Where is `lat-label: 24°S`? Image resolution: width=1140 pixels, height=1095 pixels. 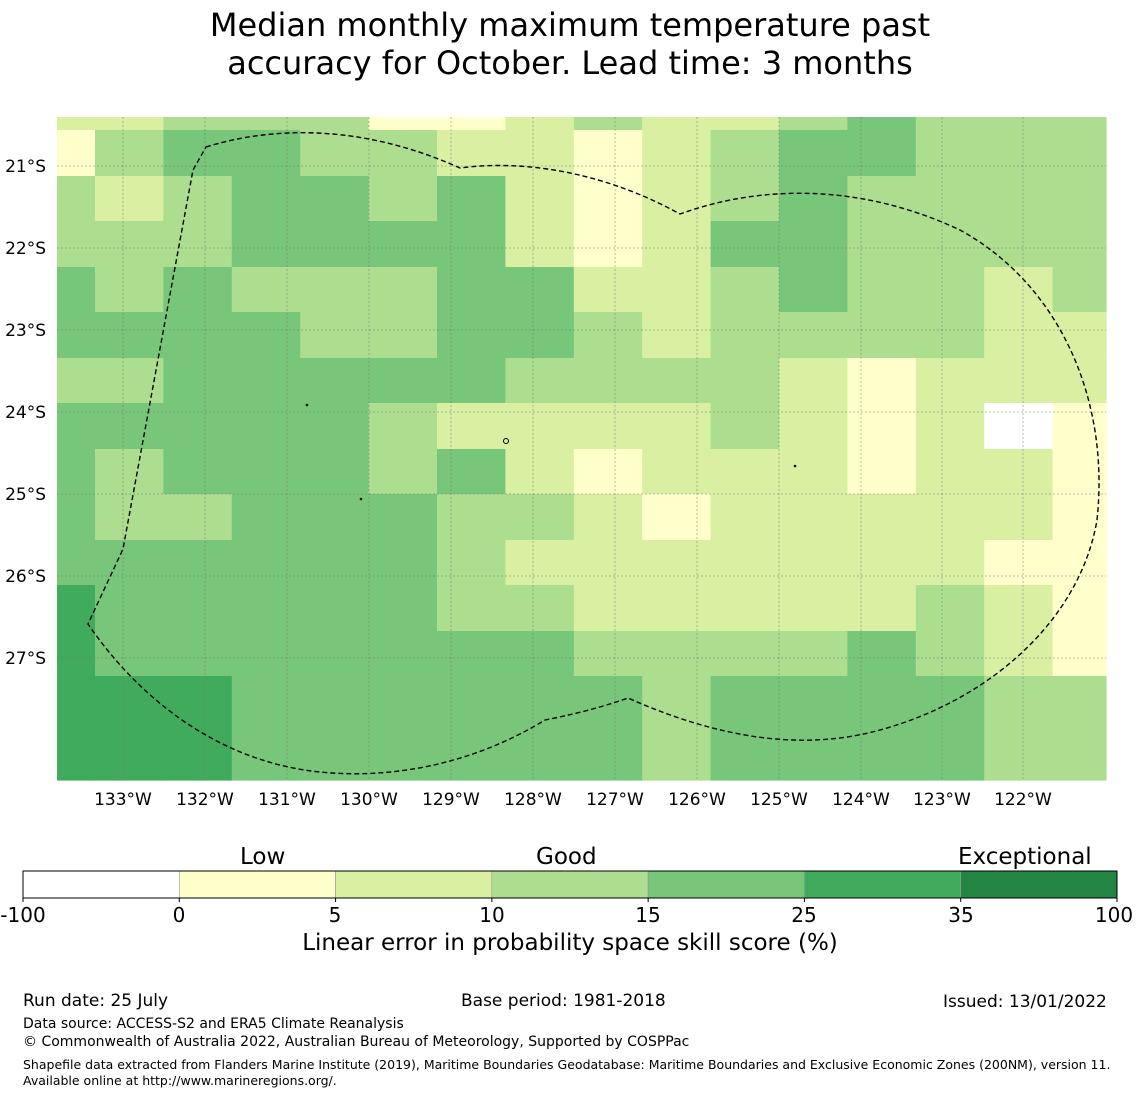 lat-label: 24°S is located at coordinates (25, 413).